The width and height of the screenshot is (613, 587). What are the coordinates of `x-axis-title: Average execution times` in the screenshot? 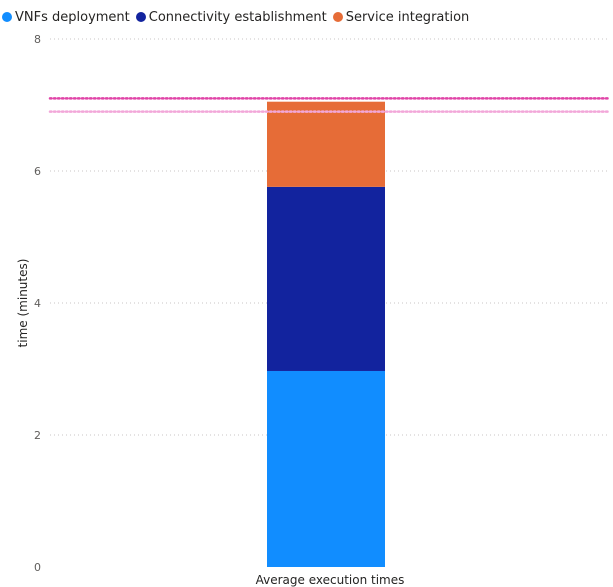 It's located at (330, 580).